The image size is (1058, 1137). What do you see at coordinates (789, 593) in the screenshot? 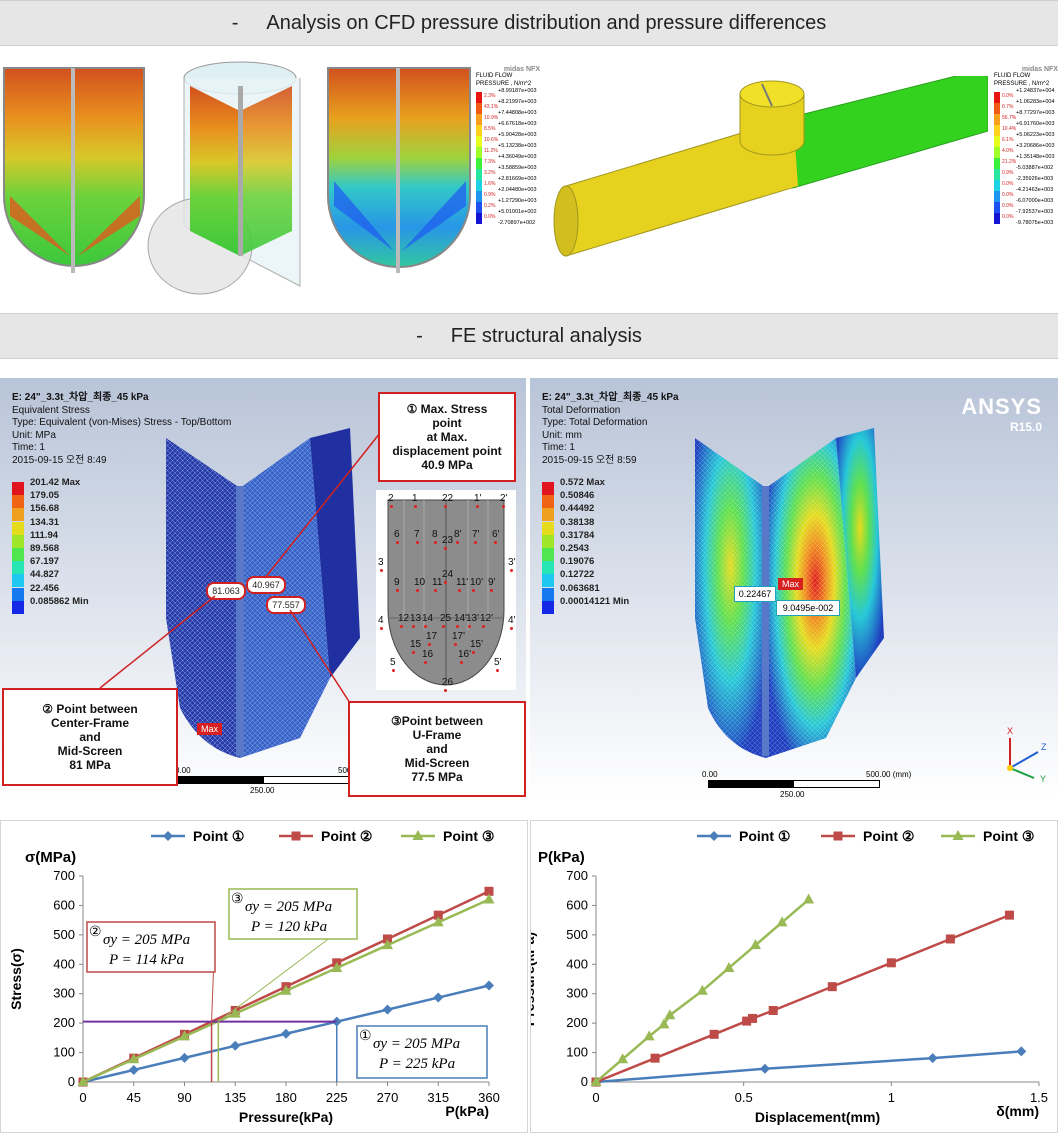
I see `deformation-model-svg` at bounding box center [789, 593].